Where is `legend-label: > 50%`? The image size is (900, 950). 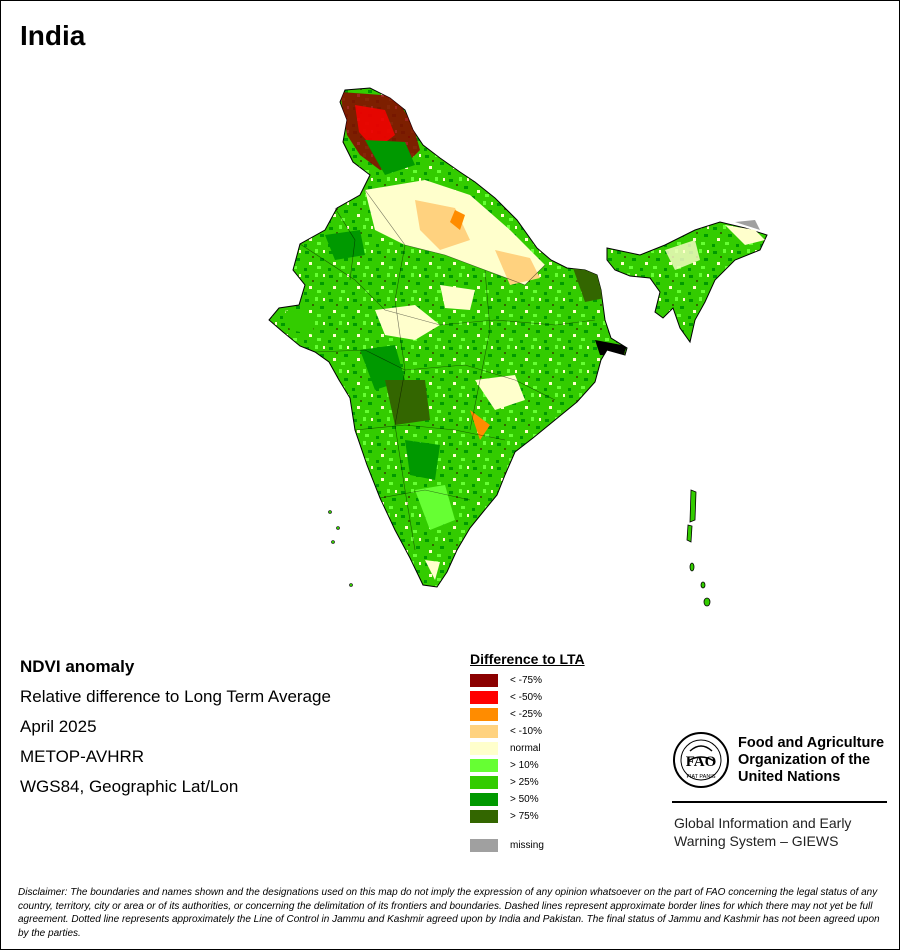
legend-label: > 50% is located at coordinates (524, 799).